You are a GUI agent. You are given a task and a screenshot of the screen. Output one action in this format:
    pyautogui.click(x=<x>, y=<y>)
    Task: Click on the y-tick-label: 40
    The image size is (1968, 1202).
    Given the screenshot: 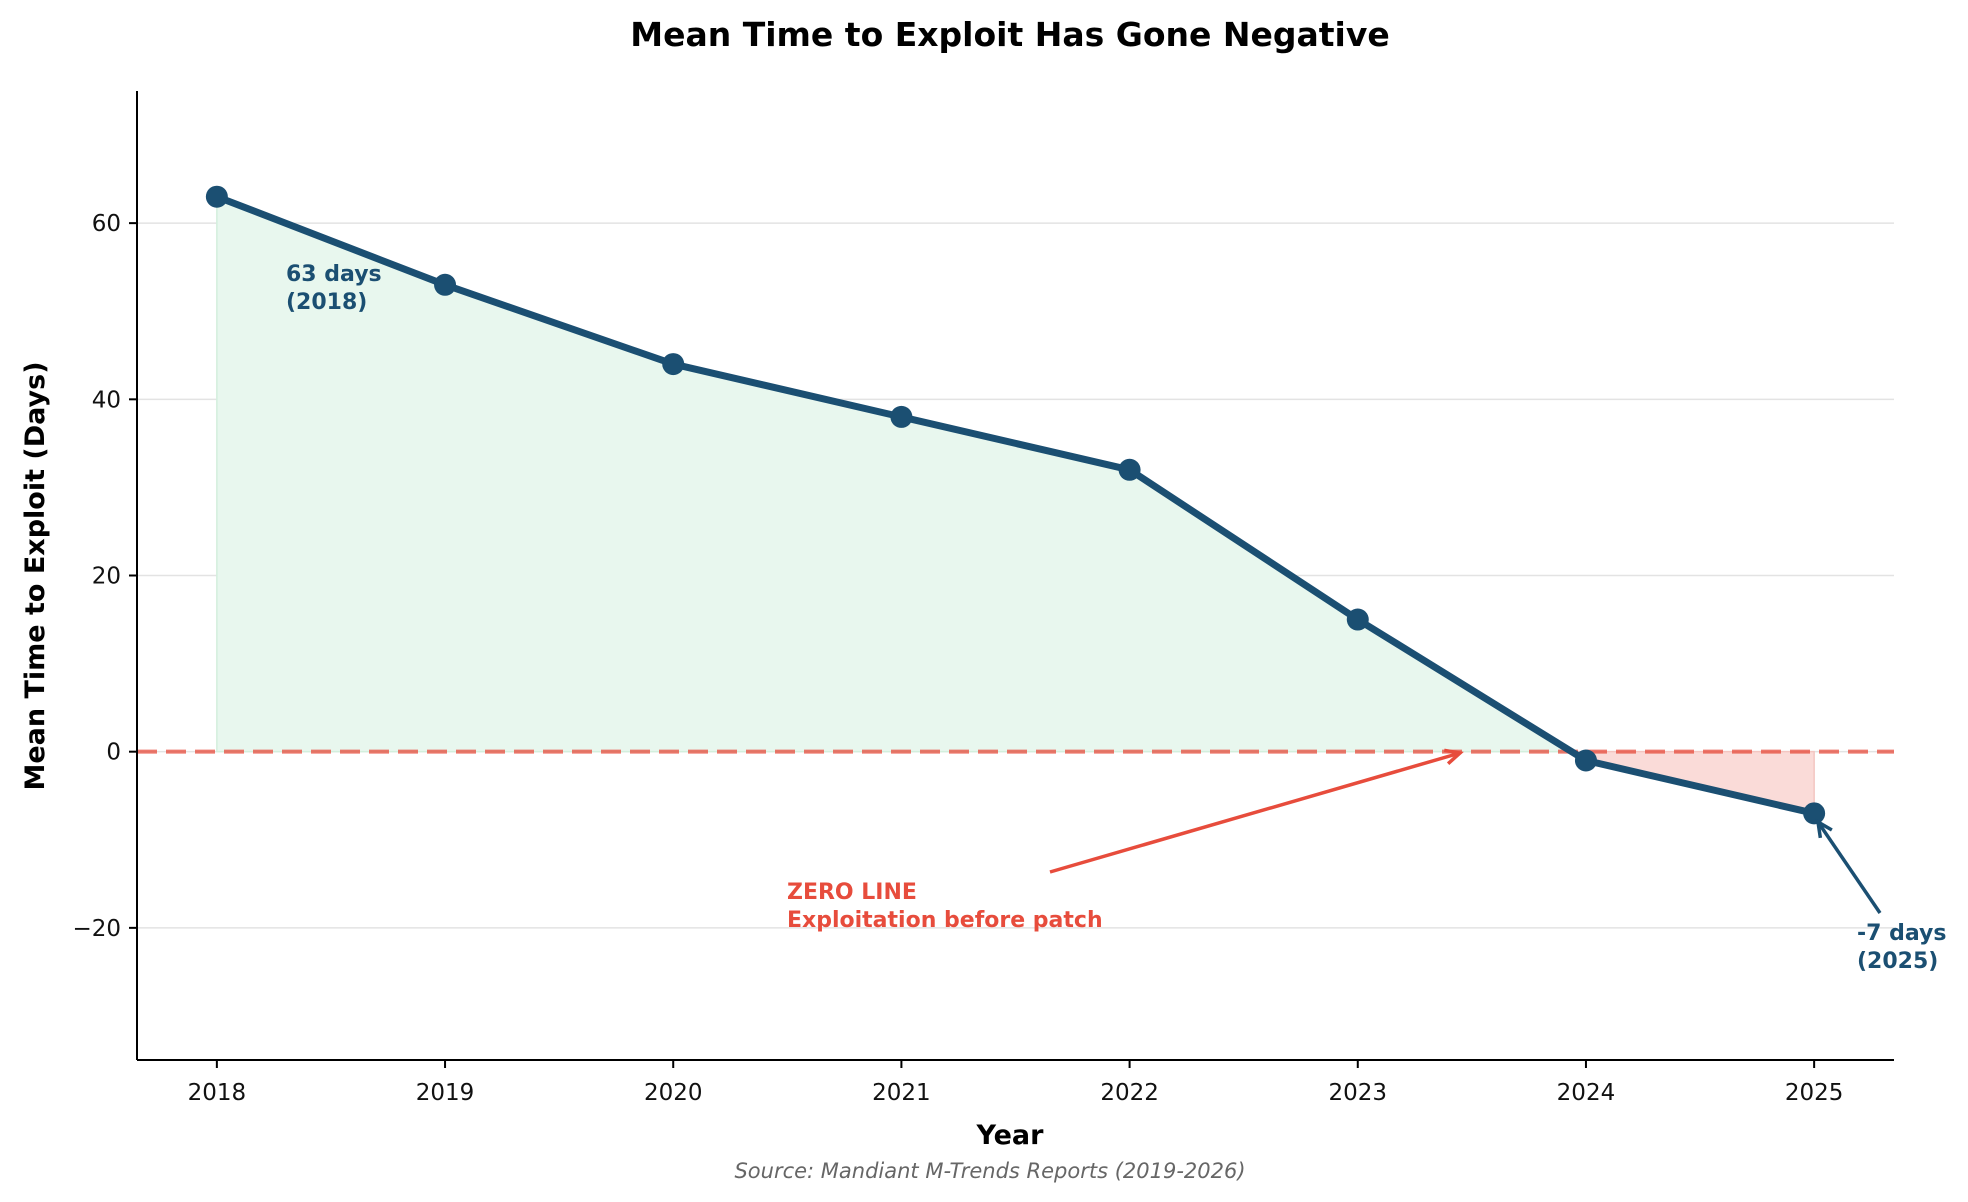 What is the action you would take?
    pyautogui.click(x=106, y=400)
    